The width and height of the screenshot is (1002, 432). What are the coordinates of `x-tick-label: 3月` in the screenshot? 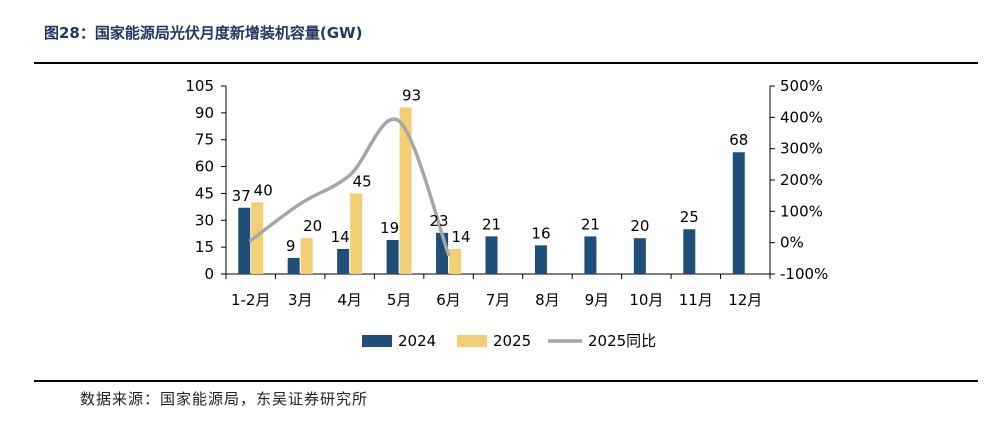 It's located at (300, 300).